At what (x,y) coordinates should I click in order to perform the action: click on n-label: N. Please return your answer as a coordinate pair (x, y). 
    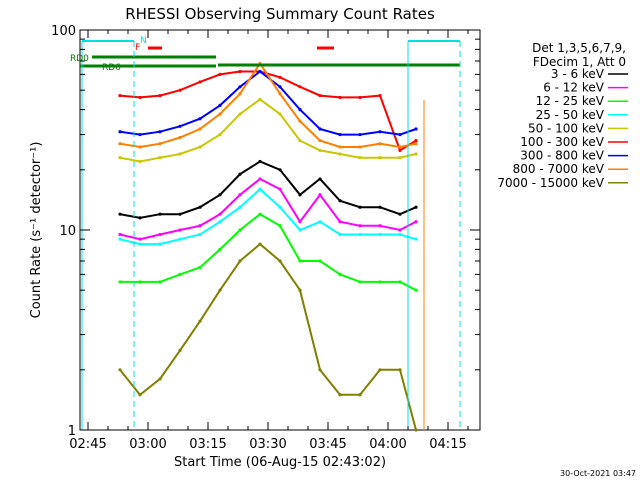
    Looking at the image, I should click on (143, 41).